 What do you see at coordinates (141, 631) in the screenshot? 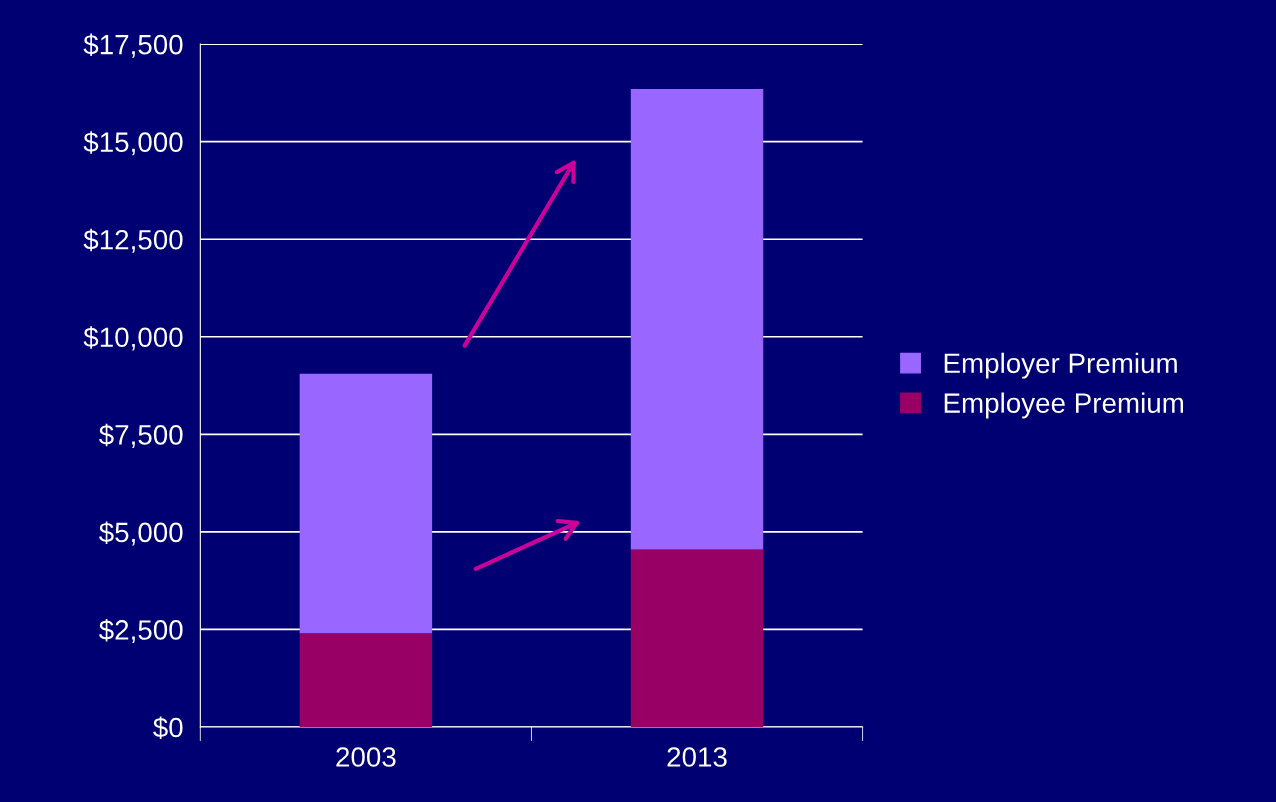
I see `y-tick-label: $2,500` at bounding box center [141, 631].